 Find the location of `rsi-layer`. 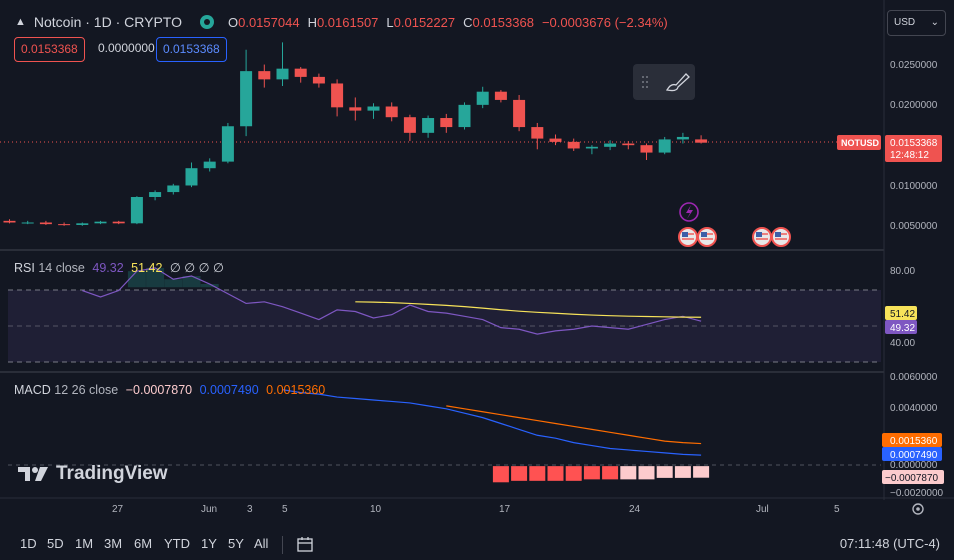

rsi-layer is located at coordinates (392, 301).